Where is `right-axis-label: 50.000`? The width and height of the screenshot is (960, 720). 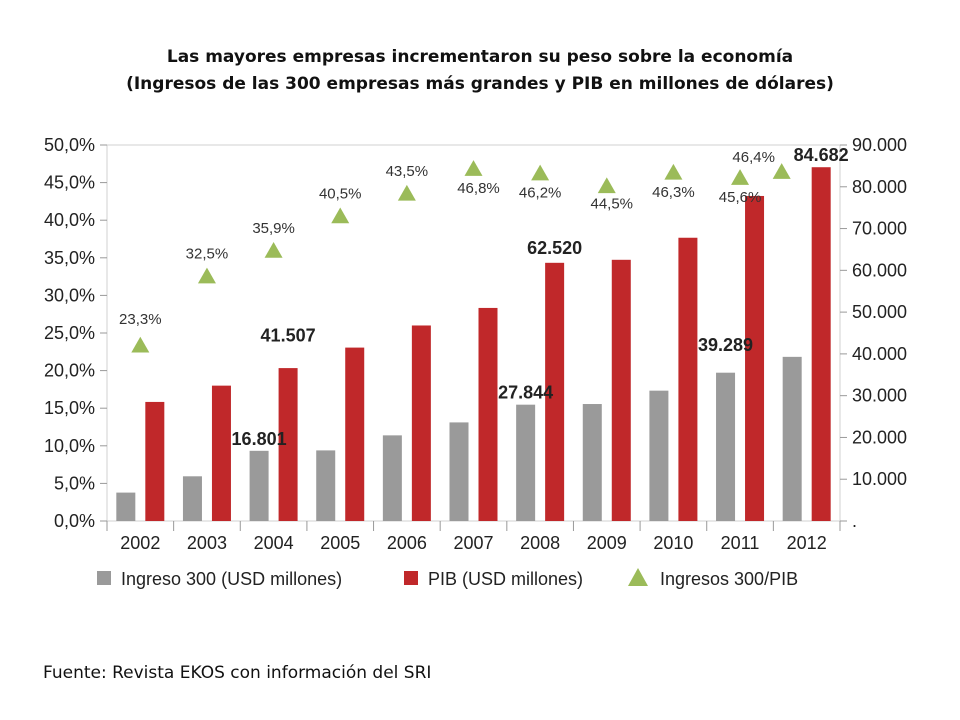
right-axis-label: 50.000 is located at coordinates (879, 312).